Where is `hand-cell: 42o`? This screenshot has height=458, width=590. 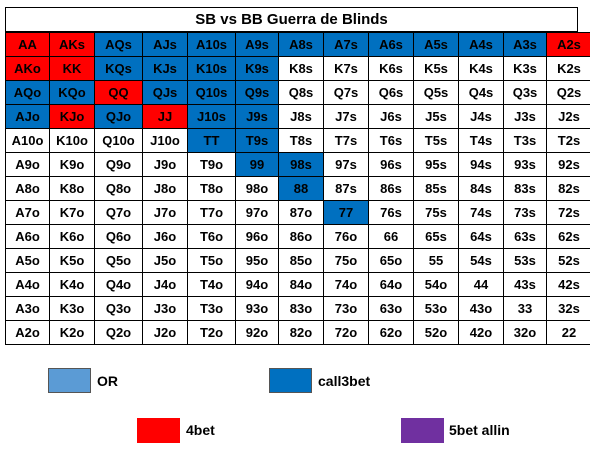 hand-cell: 42o is located at coordinates (481, 332).